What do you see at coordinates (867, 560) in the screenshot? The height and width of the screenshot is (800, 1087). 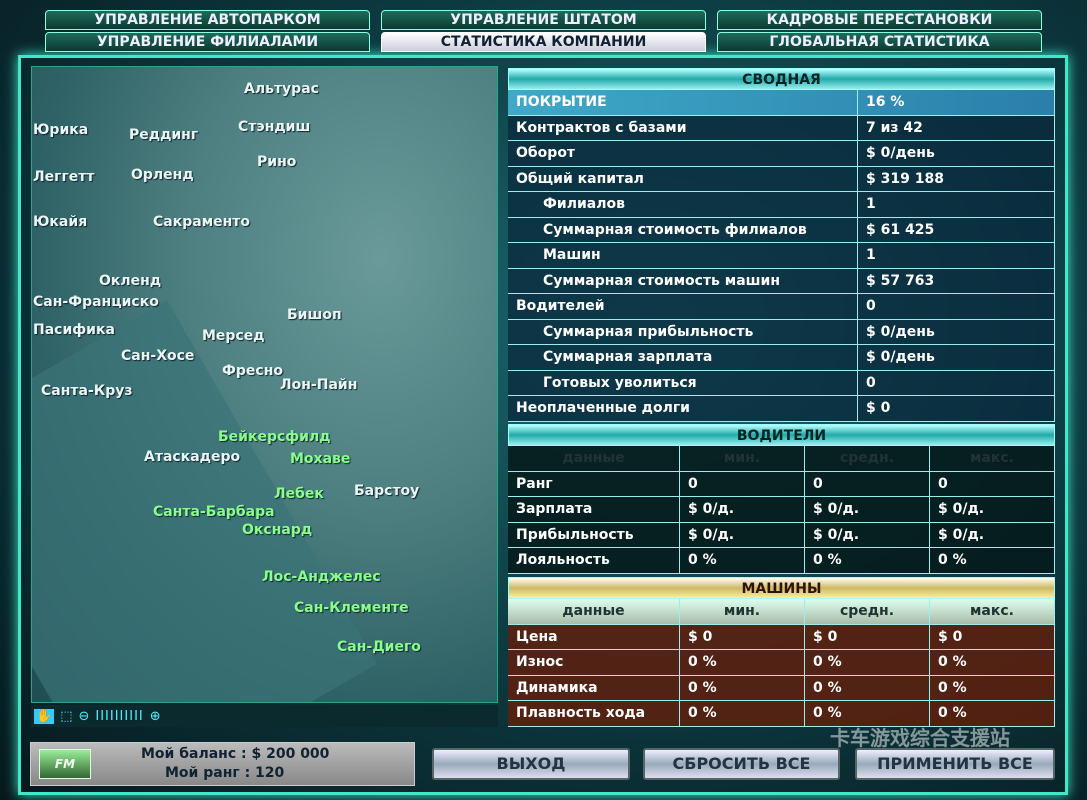 I see `drivers-value: 0 %` at bounding box center [867, 560].